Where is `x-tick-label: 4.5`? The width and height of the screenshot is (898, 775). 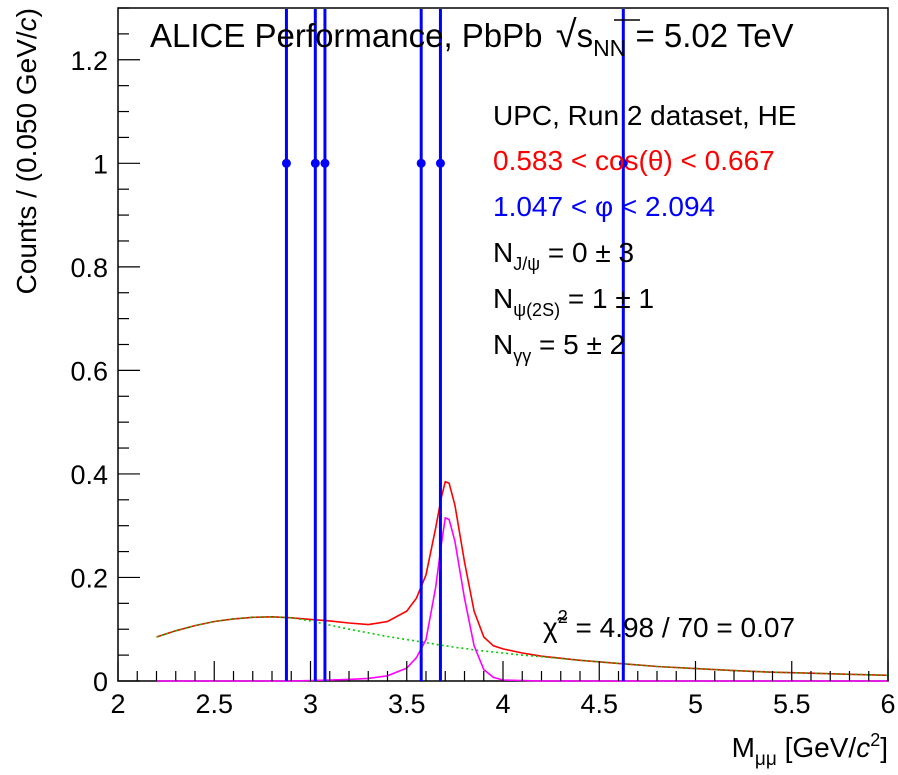 x-tick-label: 4.5 is located at coordinates (599, 704).